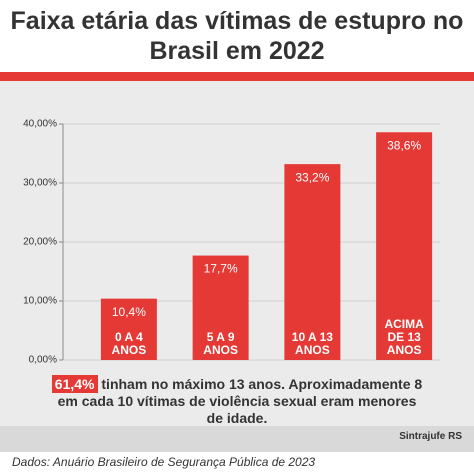 This screenshot has width=474, height=475. Describe the element at coordinates (129, 312) in the screenshot. I see `value-label: 10,4%` at that location.